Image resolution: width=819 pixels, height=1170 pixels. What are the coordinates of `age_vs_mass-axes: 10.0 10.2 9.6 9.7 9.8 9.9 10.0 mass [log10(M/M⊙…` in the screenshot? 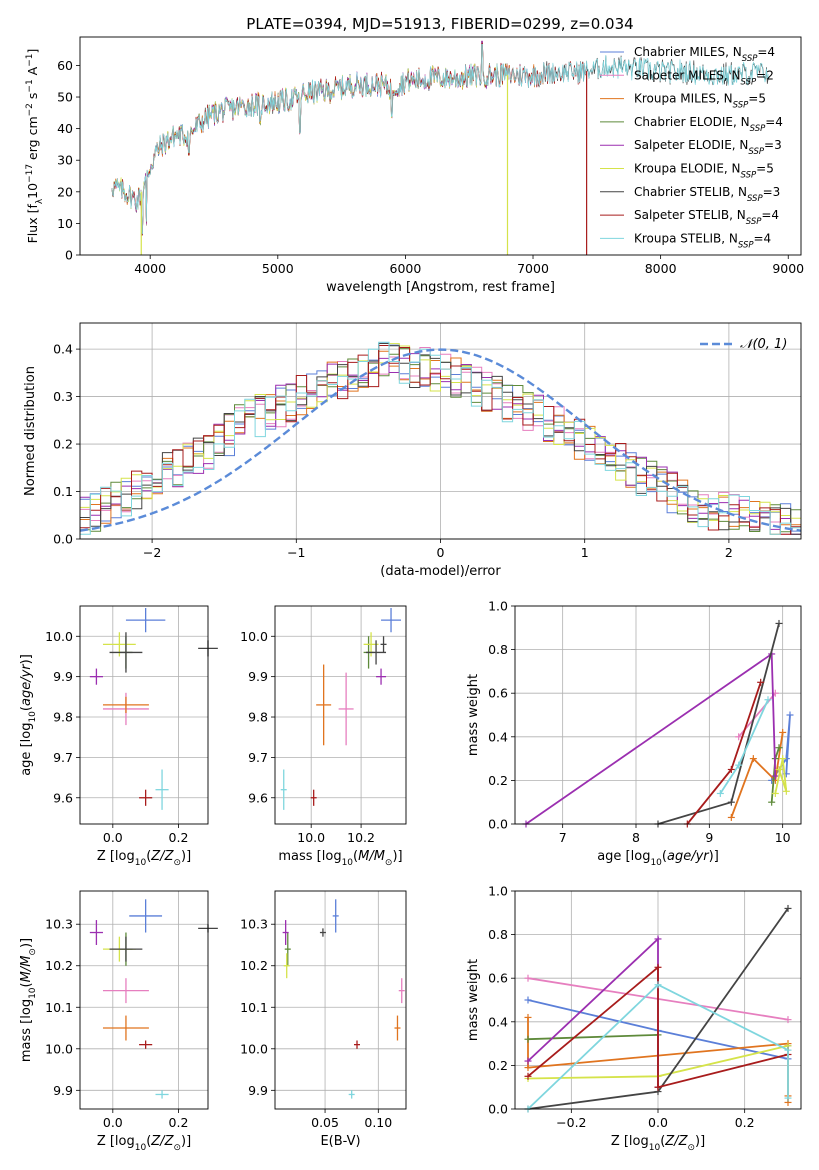 It's located at (323, 736).